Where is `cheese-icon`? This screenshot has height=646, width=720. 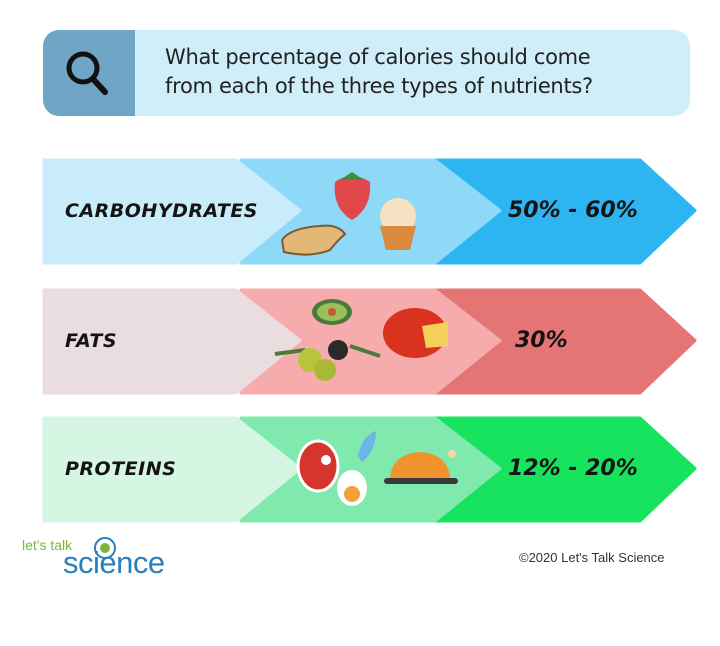
cheese-icon is located at coordinates (415, 333).